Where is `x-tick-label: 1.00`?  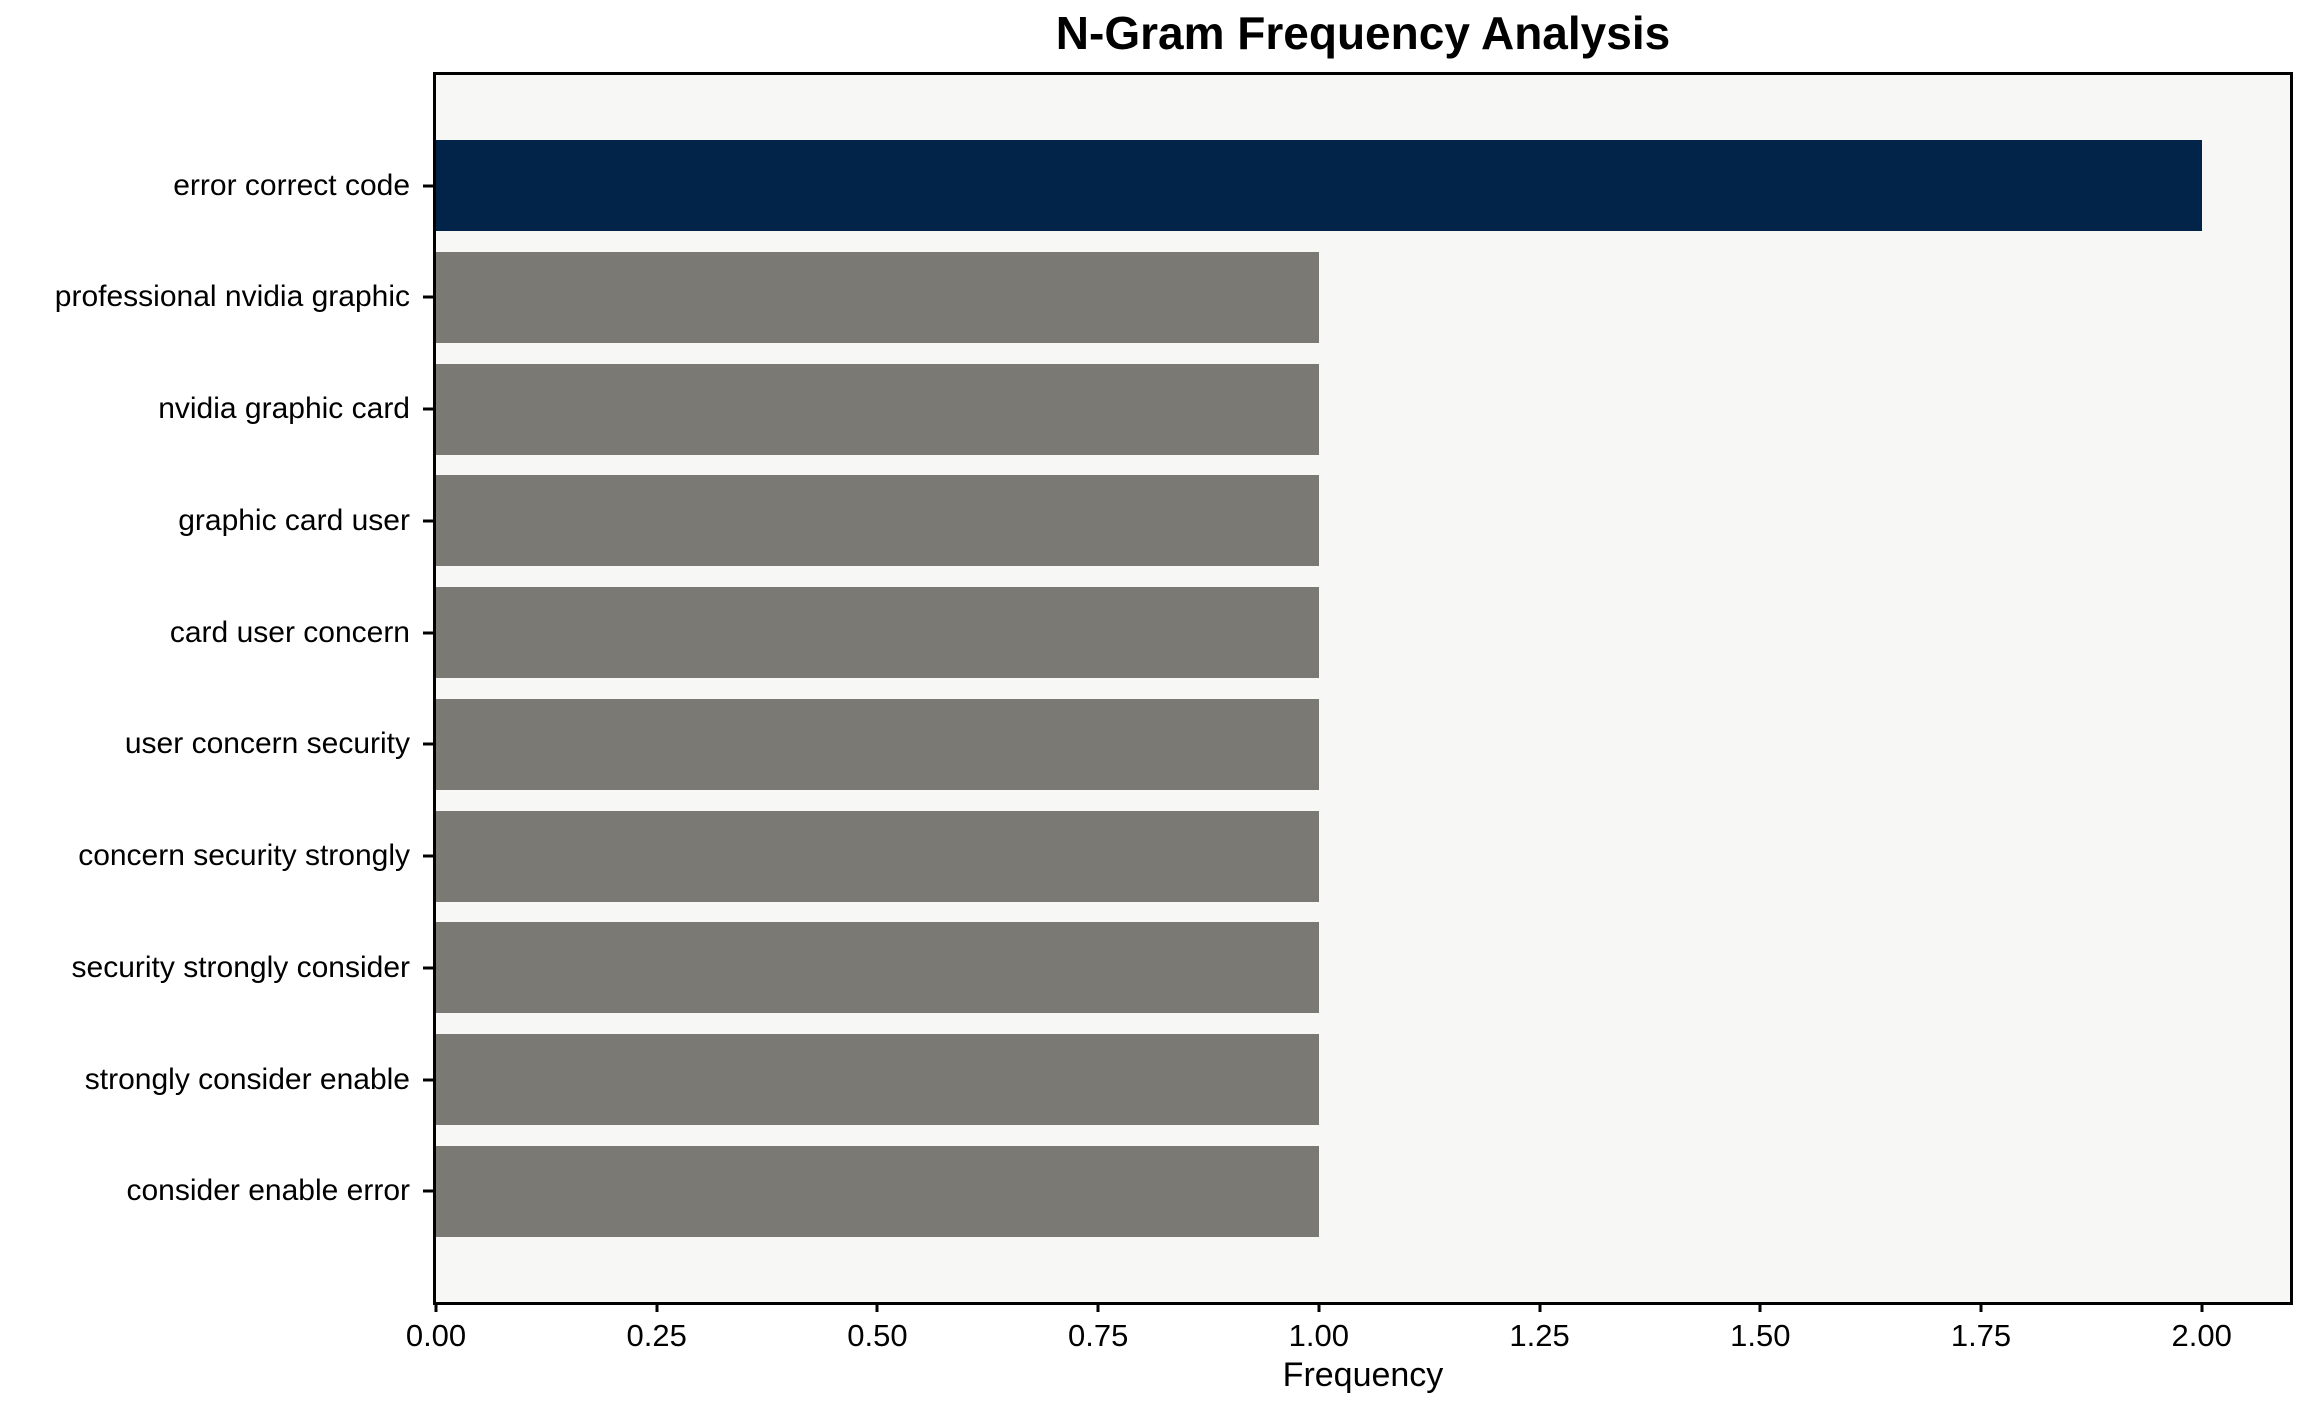
x-tick-label: 1.00 is located at coordinates (1319, 1335).